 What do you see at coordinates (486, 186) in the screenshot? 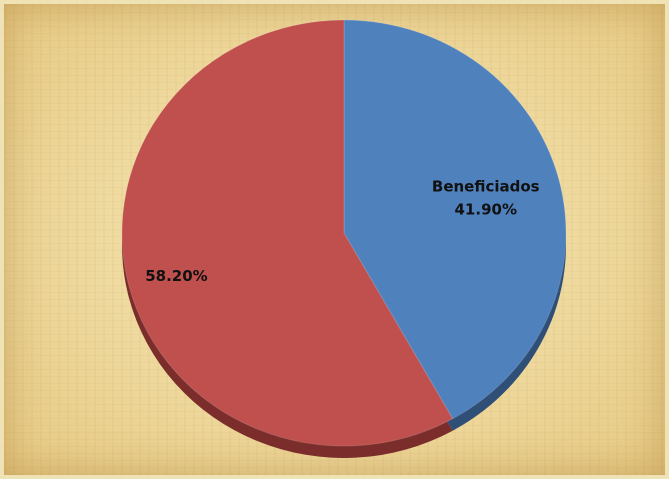
I see `slice-name-label: Beneficiados` at bounding box center [486, 186].